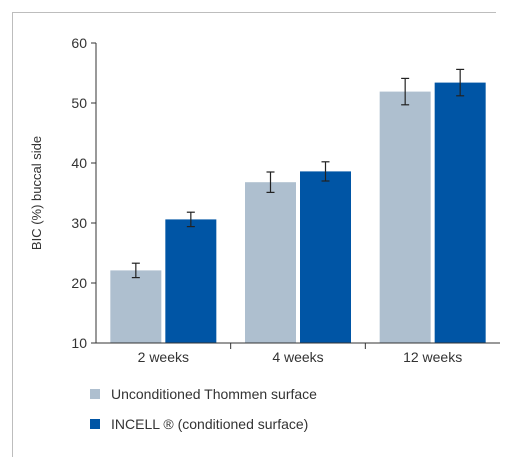 The width and height of the screenshot is (506, 457). Describe the element at coordinates (214, 394) in the screenshot. I see `legend-label: Unconditioned Thommen surface` at that location.